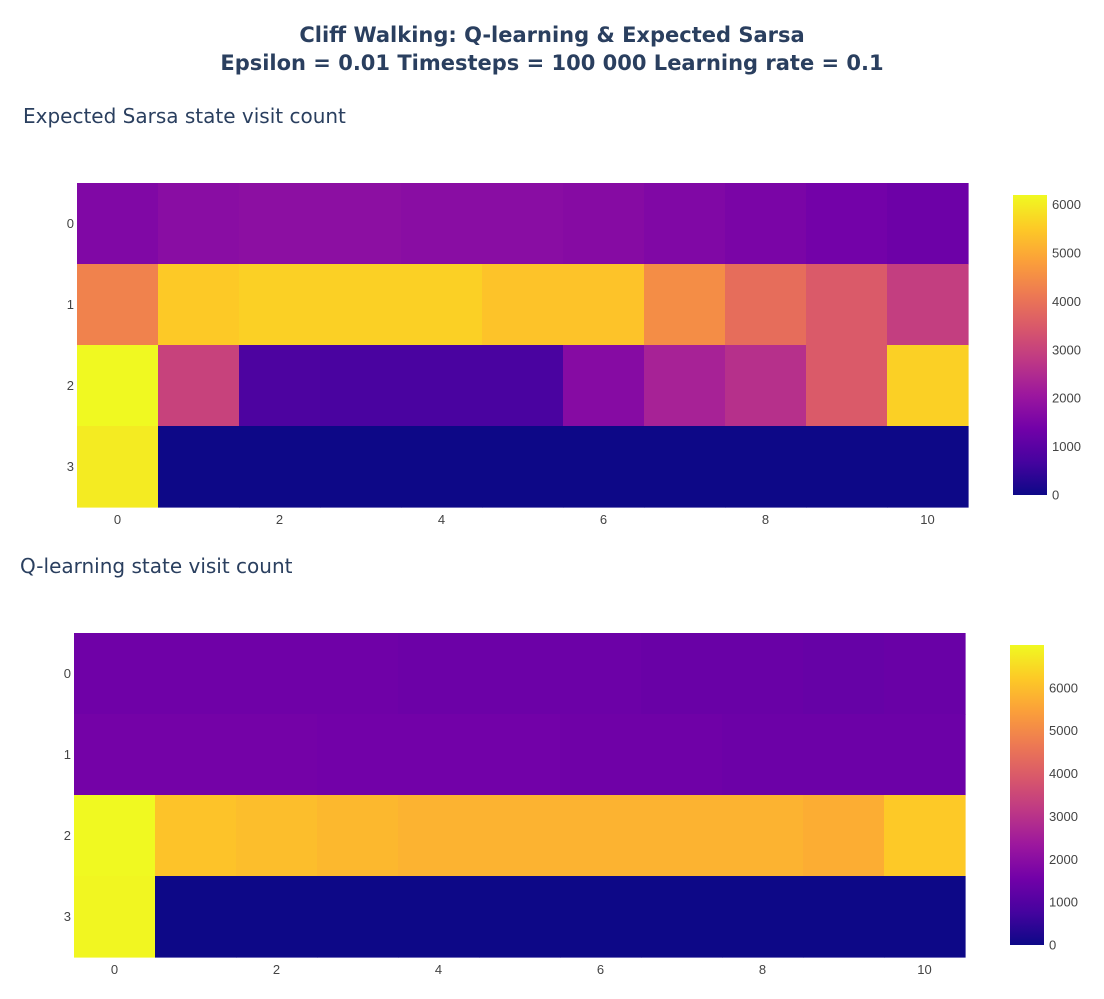 This screenshot has height=999, width=1104. Describe the element at coordinates (196, 755) in the screenshot. I see `cell-r1-c1` at that location.